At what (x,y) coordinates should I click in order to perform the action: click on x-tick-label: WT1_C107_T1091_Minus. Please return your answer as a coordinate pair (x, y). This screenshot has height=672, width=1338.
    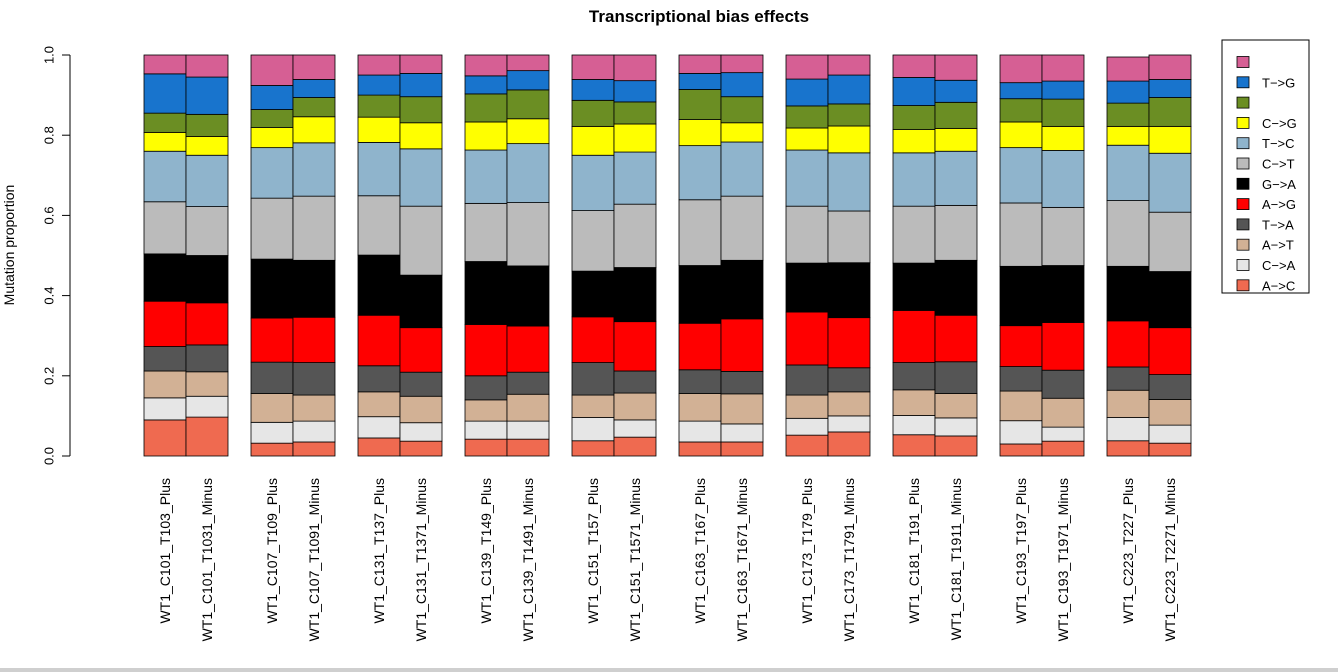
    Looking at the image, I should click on (314, 559).